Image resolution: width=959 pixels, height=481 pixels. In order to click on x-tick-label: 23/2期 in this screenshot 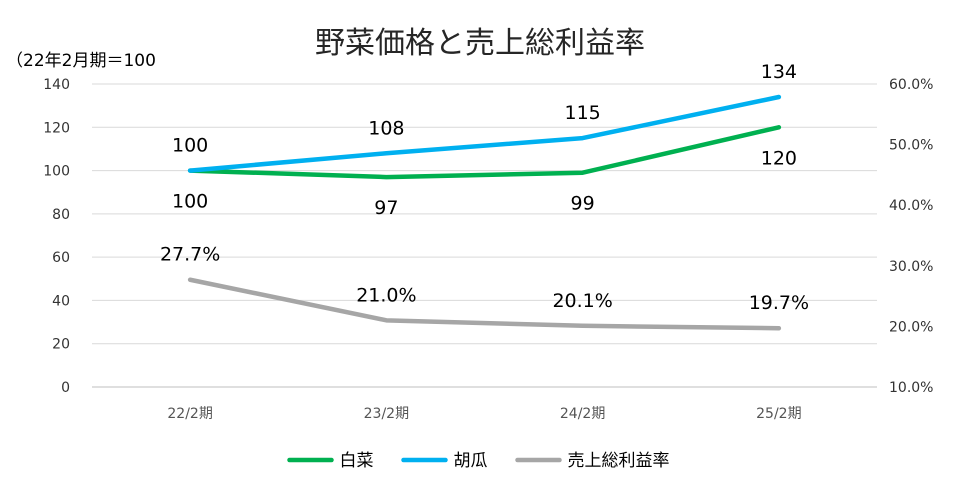, I will do `click(386, 414)`.